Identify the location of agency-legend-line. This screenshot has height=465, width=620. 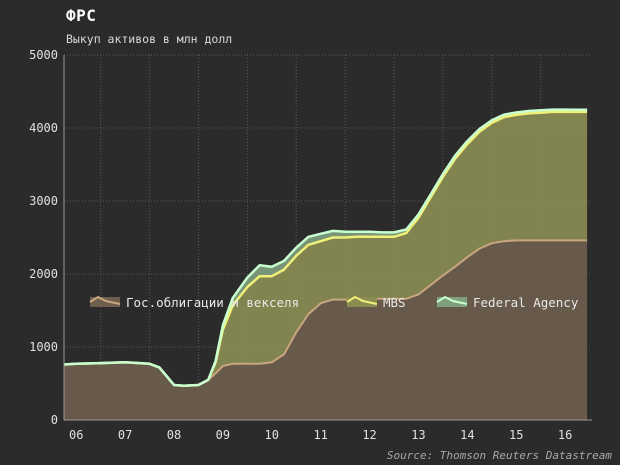
(452, 300).